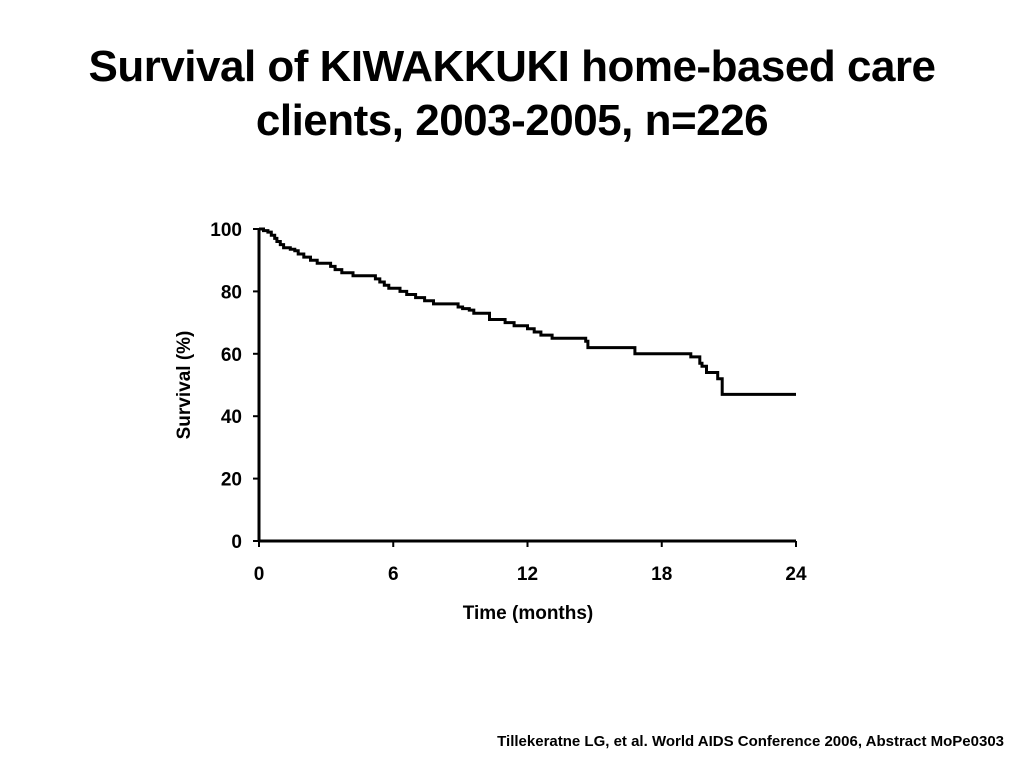 The image size is (1024, 768). I want to click on x-tick-label: 6, so click(393, 574).